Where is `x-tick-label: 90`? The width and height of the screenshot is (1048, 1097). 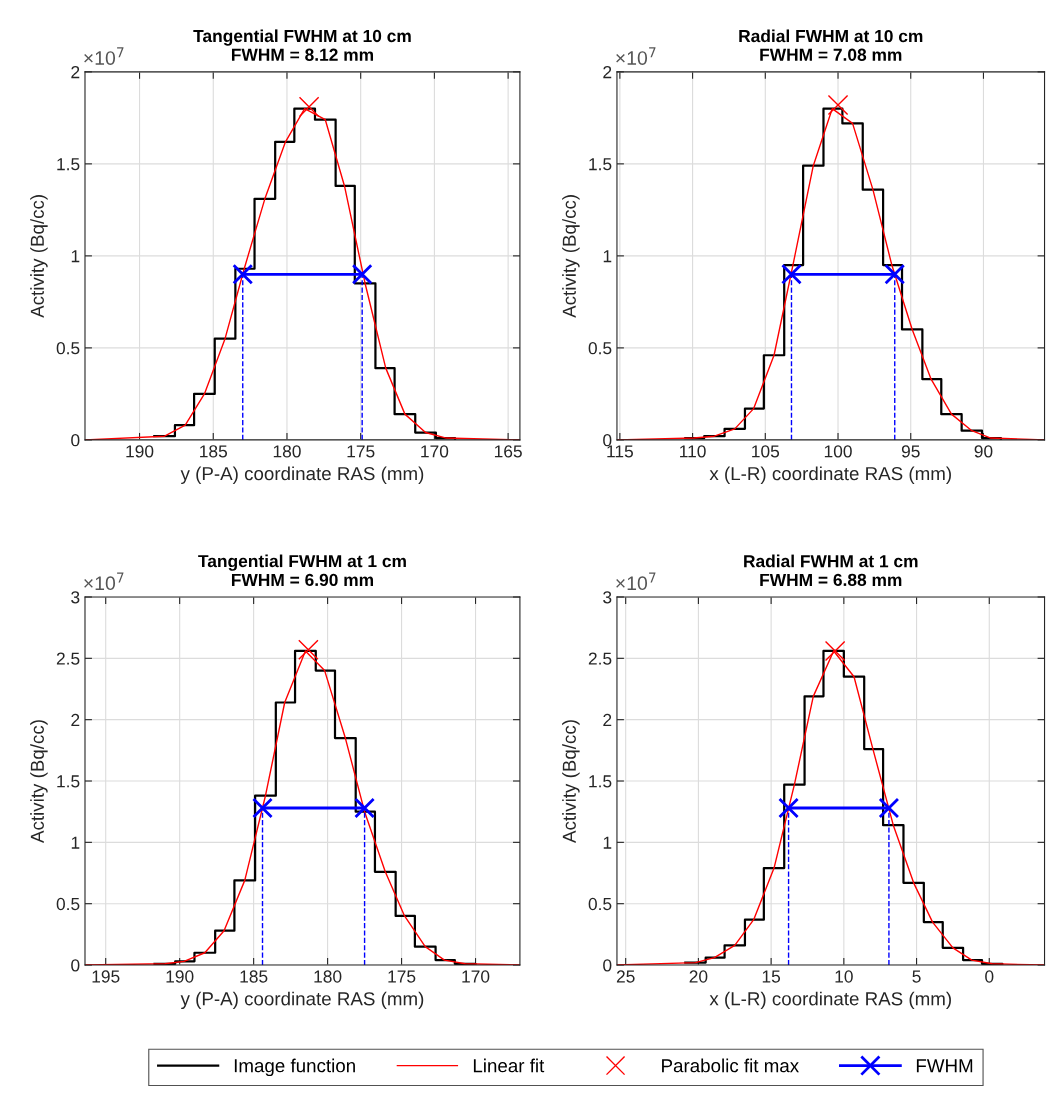 x-tick-label: 90 is located at coordinates (983, 451).